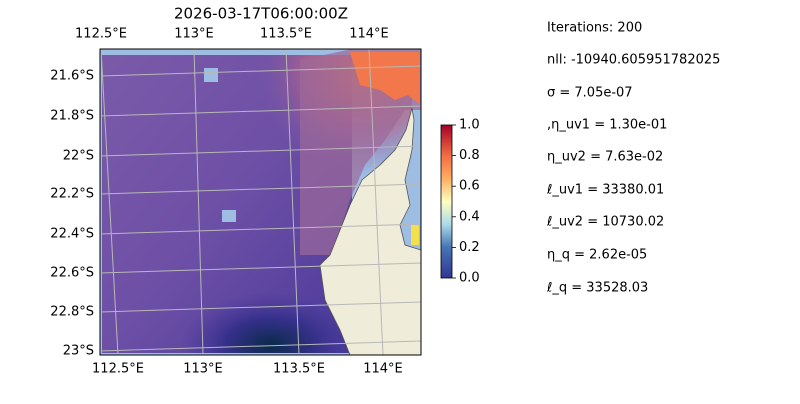 The width and height of the screenshot is (800, 404). Describe the element at coordinates (605, 222) in the screenshot. I see `param: ℓ_uv2 = 10730.02` at that location.